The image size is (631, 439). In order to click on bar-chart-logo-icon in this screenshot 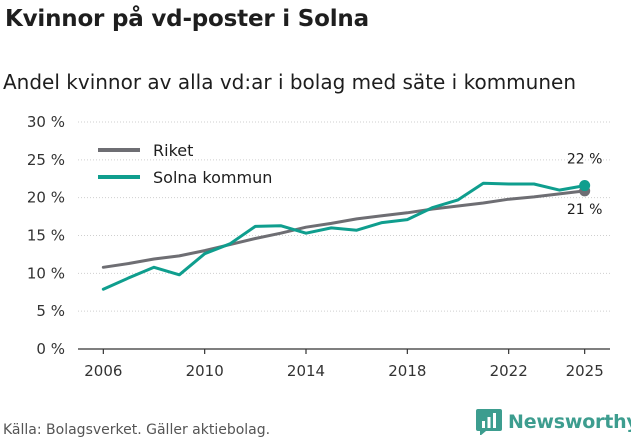, I will do `click(489, 422)`.